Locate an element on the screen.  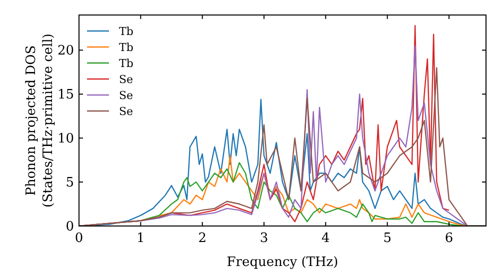
y-tick-label: 15 is located at coordinates (65, 95).